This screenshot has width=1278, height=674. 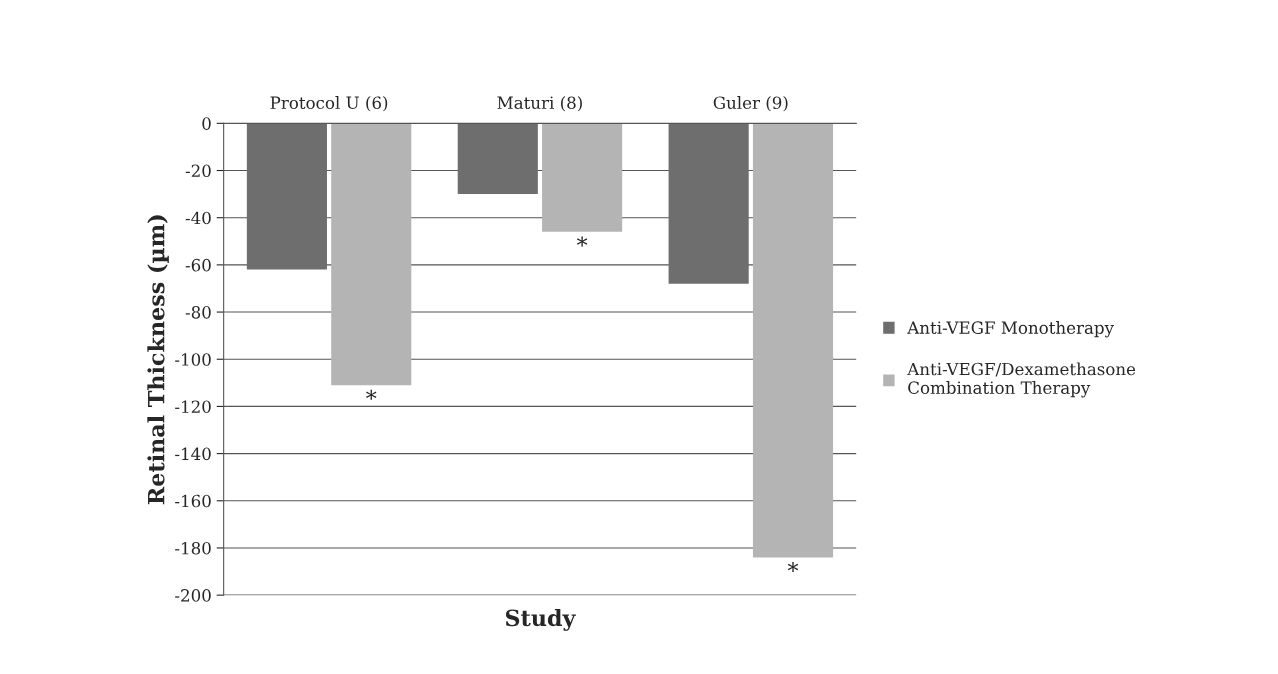 What do you see at coordinates (1010, 329) in the screenshot?
I see `legend-label: Anti-VEGF Monotherapy` at bounding box center [1010, 329].